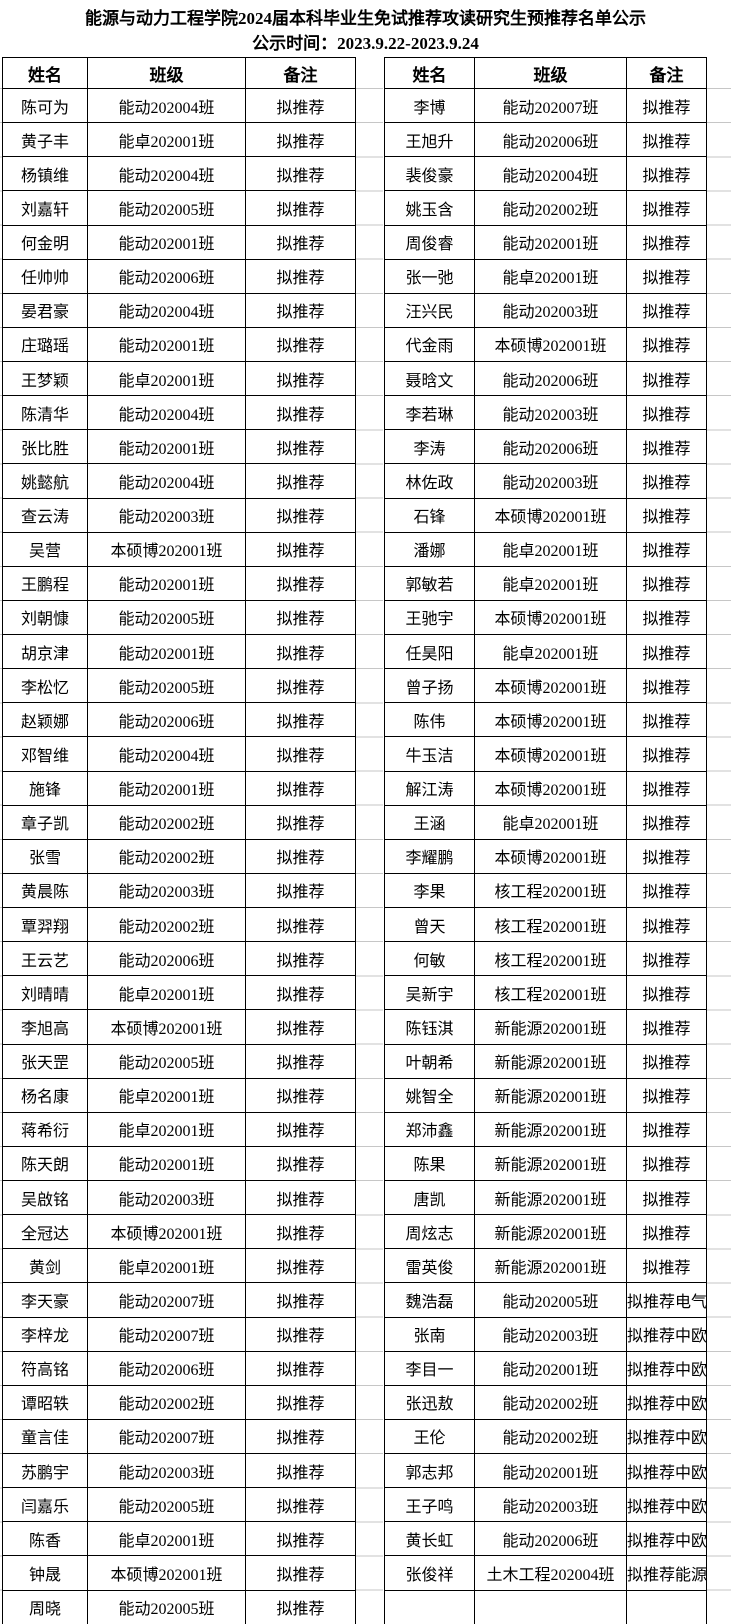 The height and width of the screenshot is (1624, 731). What do you see at coordinates (429, 1402) in the screenshot?
I see `name-cell: 张迅敖` at bounding box center [429, 1402].